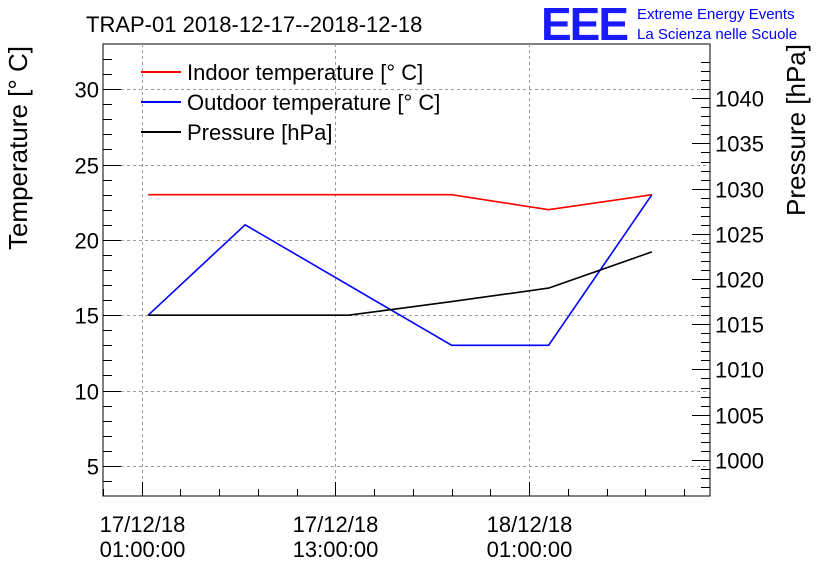  What do you see at coordinates (260, 132) in the screenshot?
I see `legend-label-pressure: Pressure [hPa]` at bounding box center [260, 132].